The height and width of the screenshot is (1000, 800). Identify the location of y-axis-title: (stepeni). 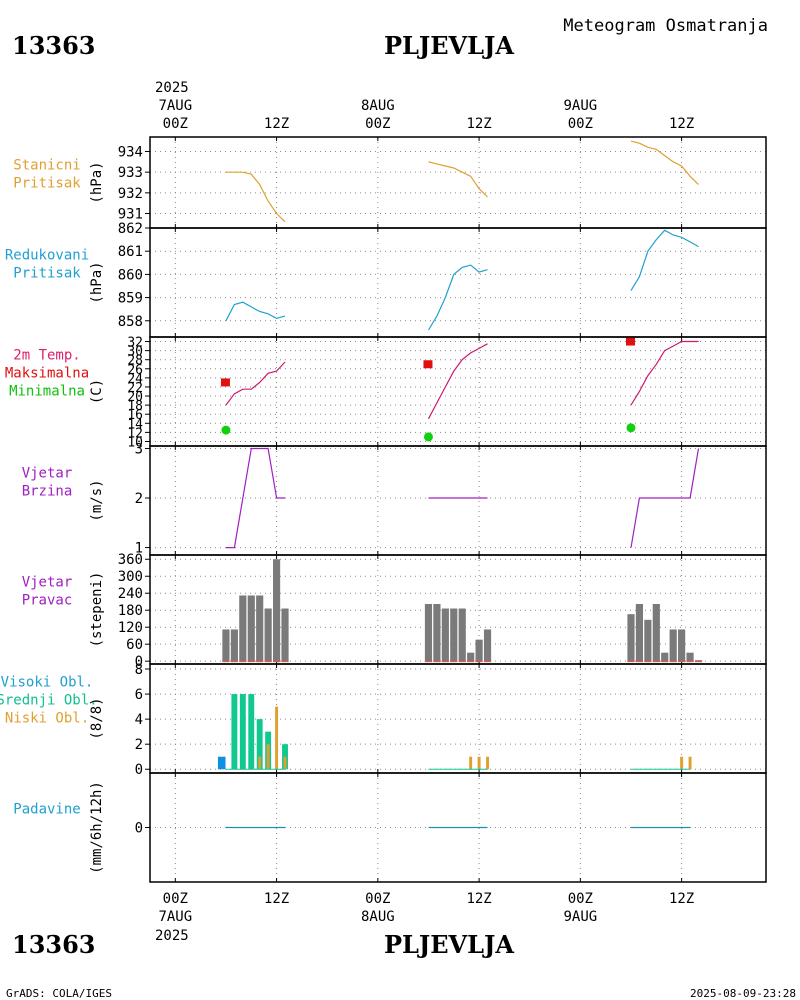
(97, 610).